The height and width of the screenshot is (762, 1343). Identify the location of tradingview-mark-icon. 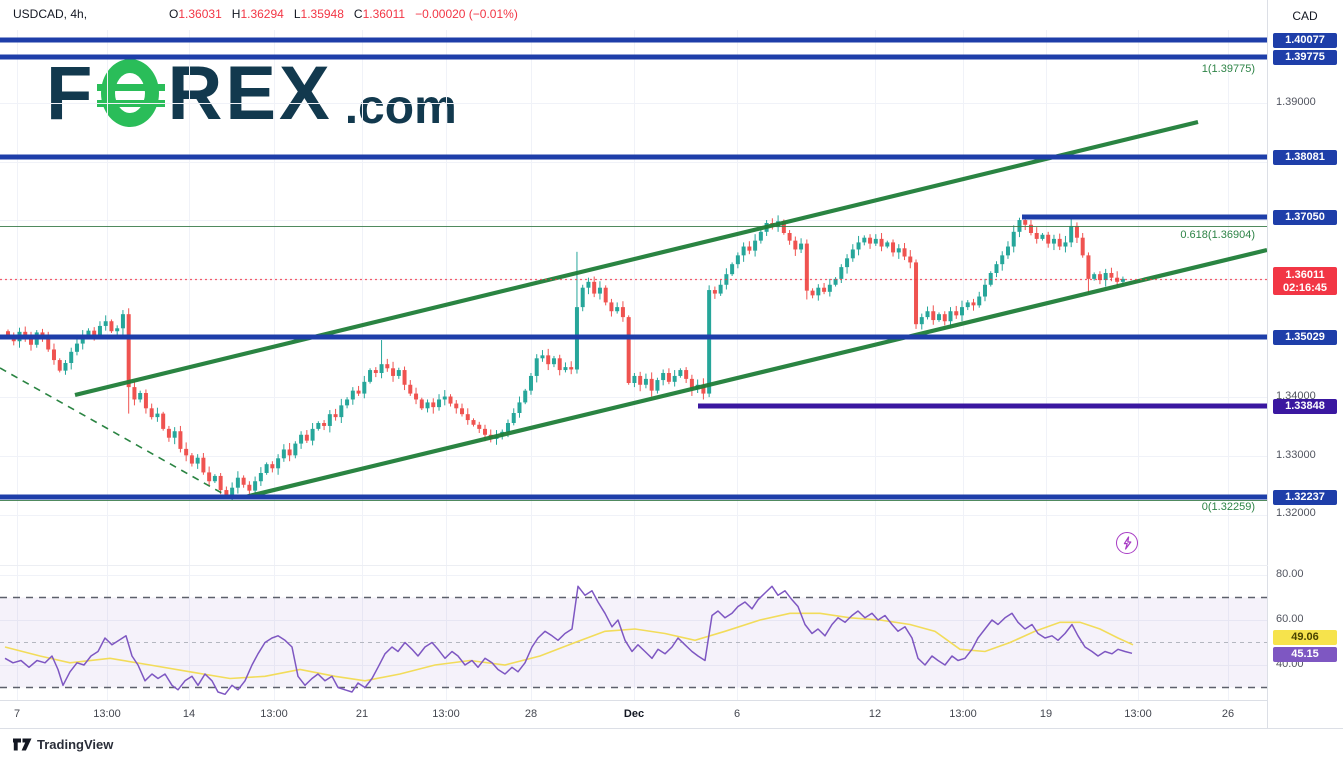
(22, 744).